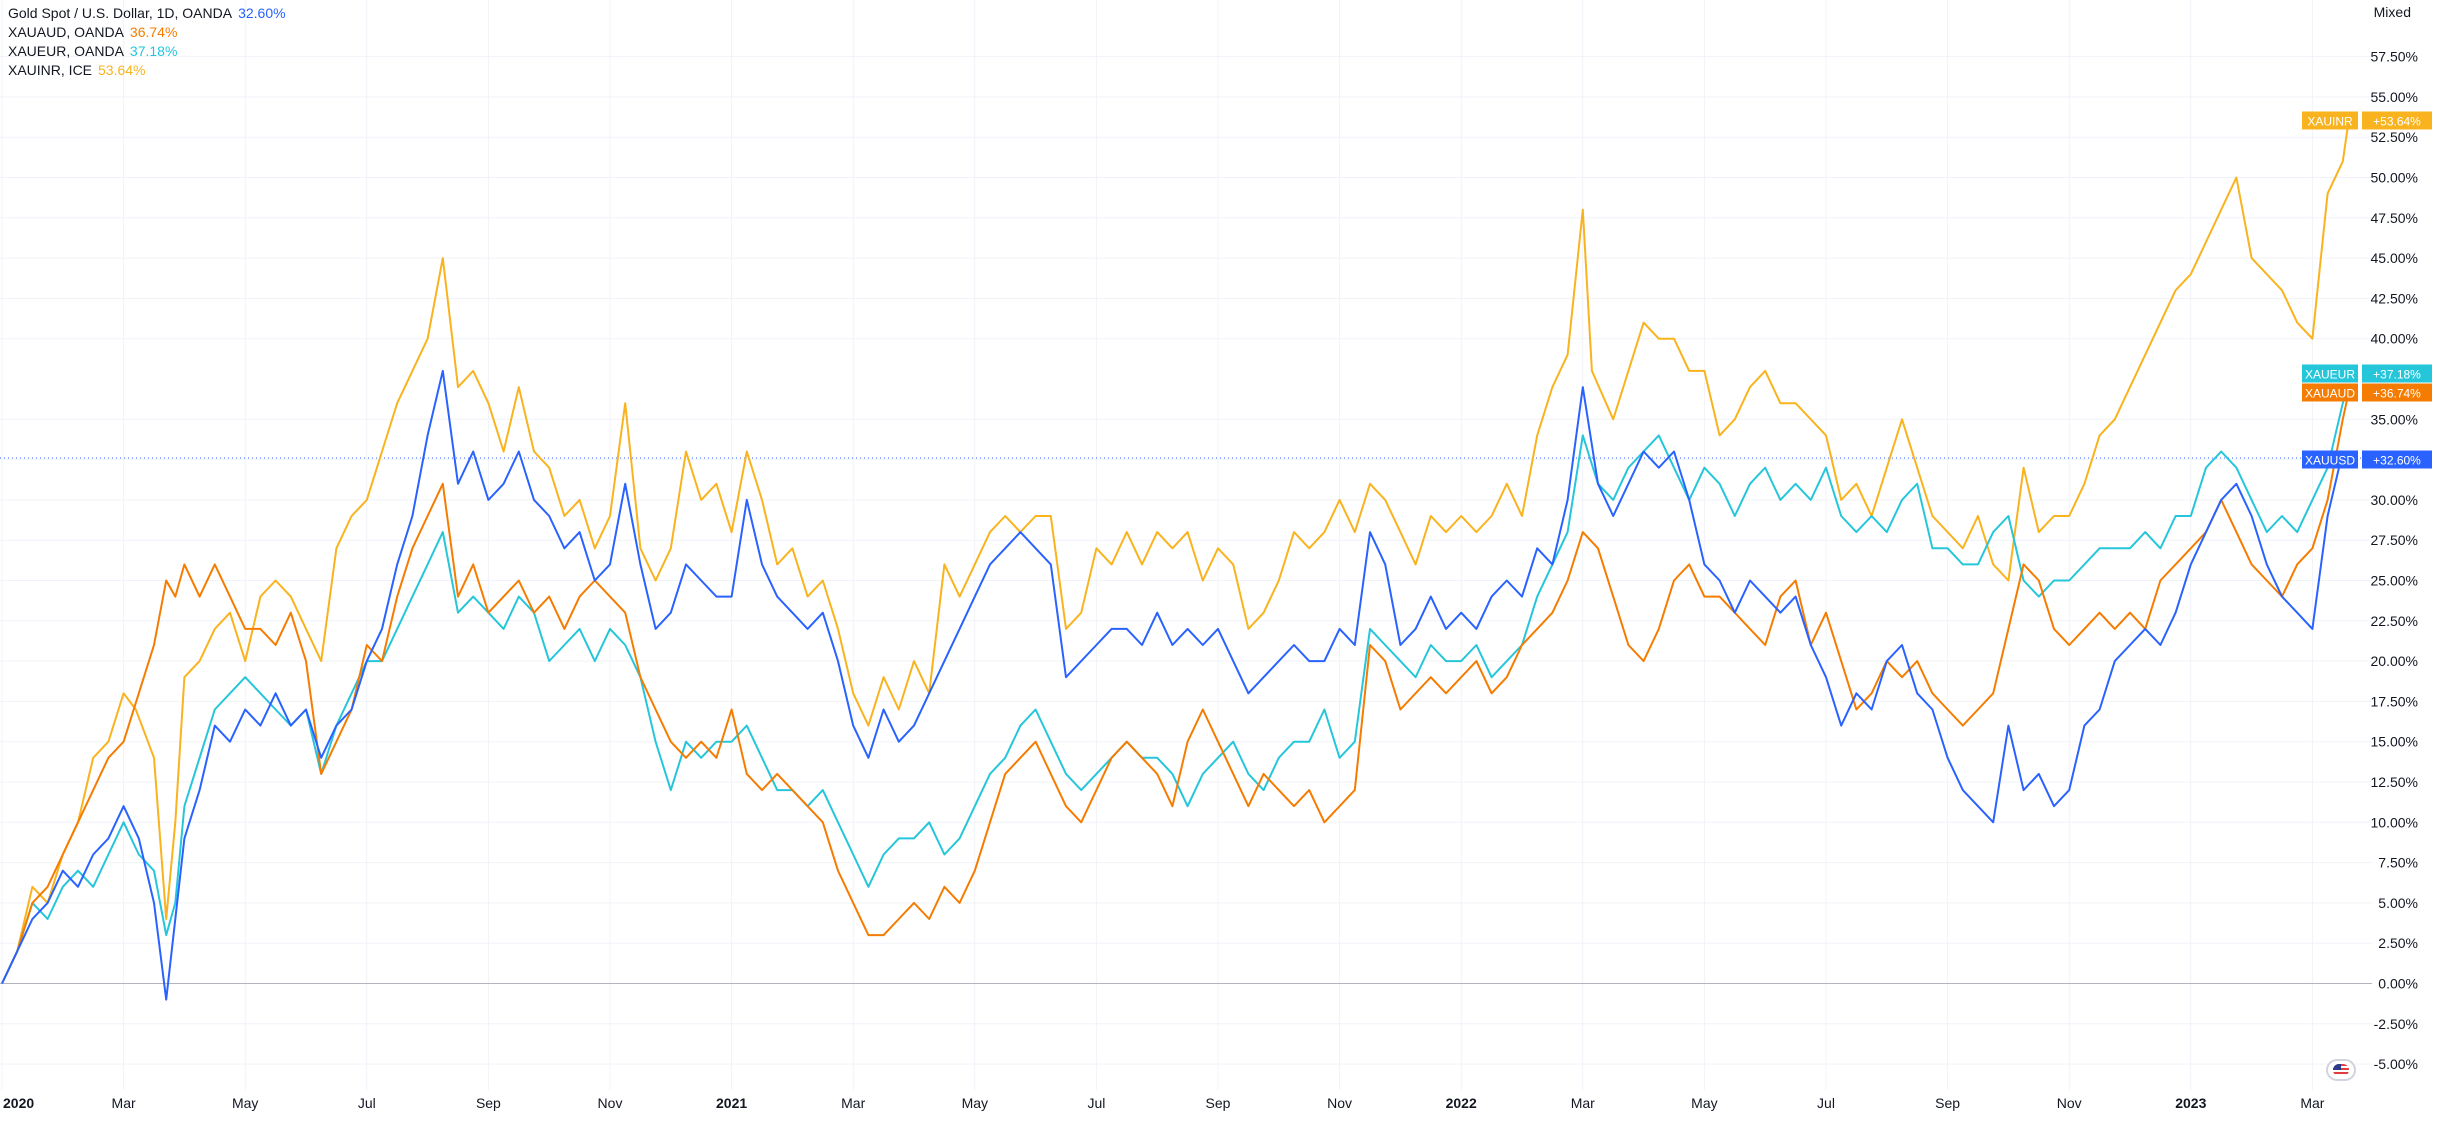 This screenshot has height=1121, width=2439. Describe the element at coordinates (153, 51) in the screenshot. I see `legend-value: 37.18%` at that location.